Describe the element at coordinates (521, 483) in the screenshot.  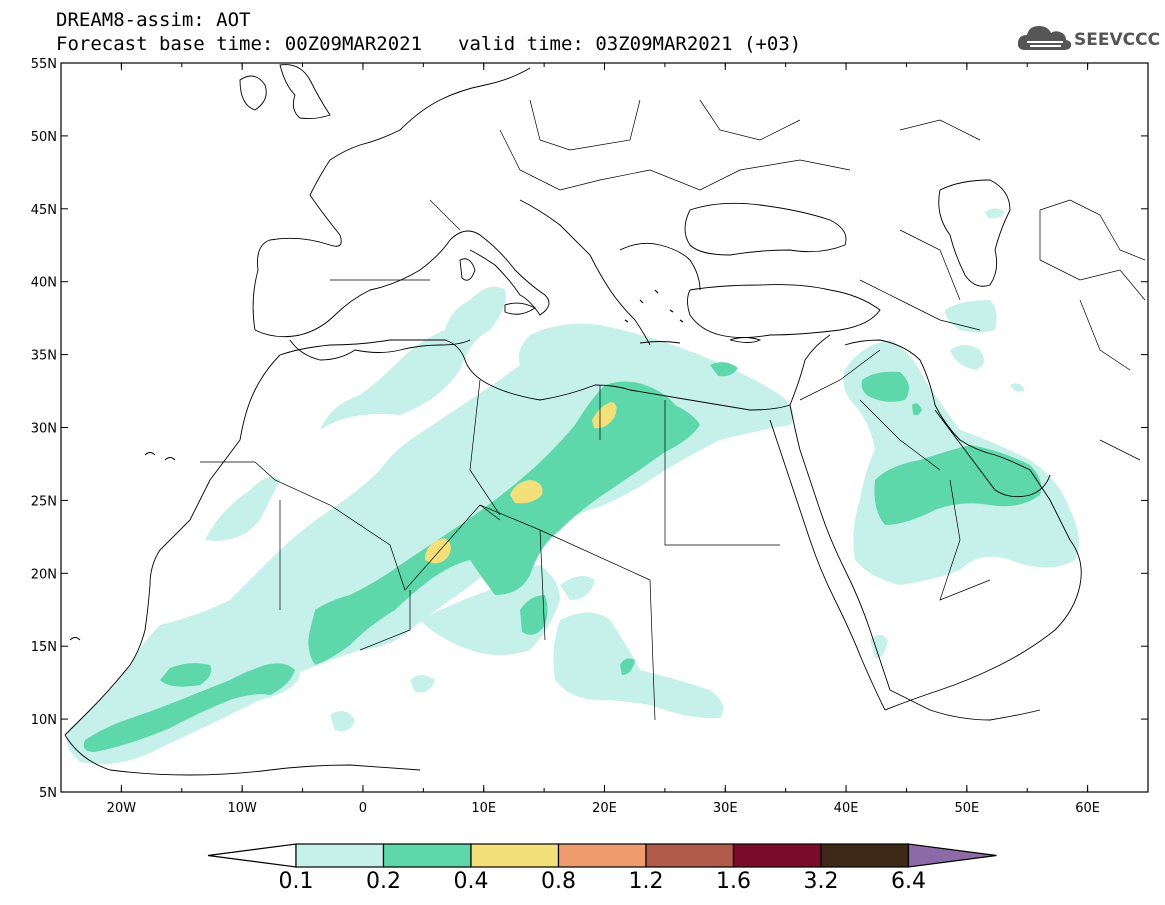
I see `aot-high-region` at that location.